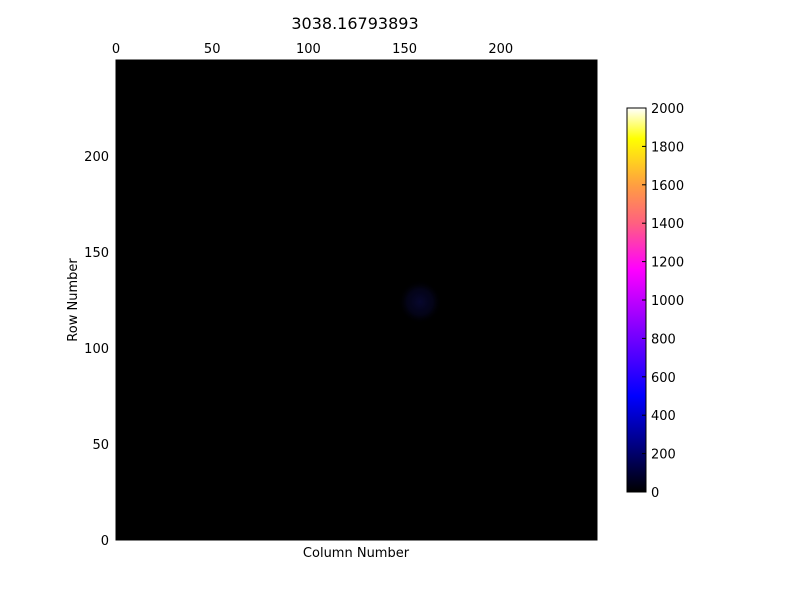 This screenshot has width=800, height=600. Describe the element at coordinates (500, 49) in the screenshot. I see `x-tick-label: 200` at that location.